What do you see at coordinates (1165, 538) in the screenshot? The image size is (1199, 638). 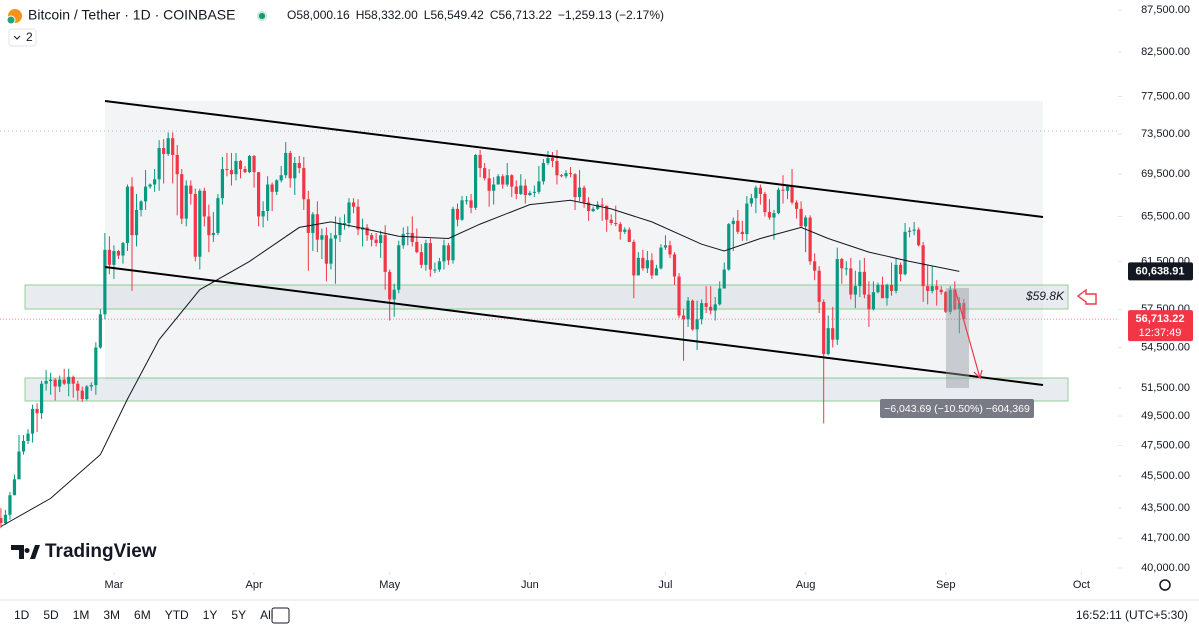 I see `y-tick-label: 41,700.00` at bounding box center [1165, 538].